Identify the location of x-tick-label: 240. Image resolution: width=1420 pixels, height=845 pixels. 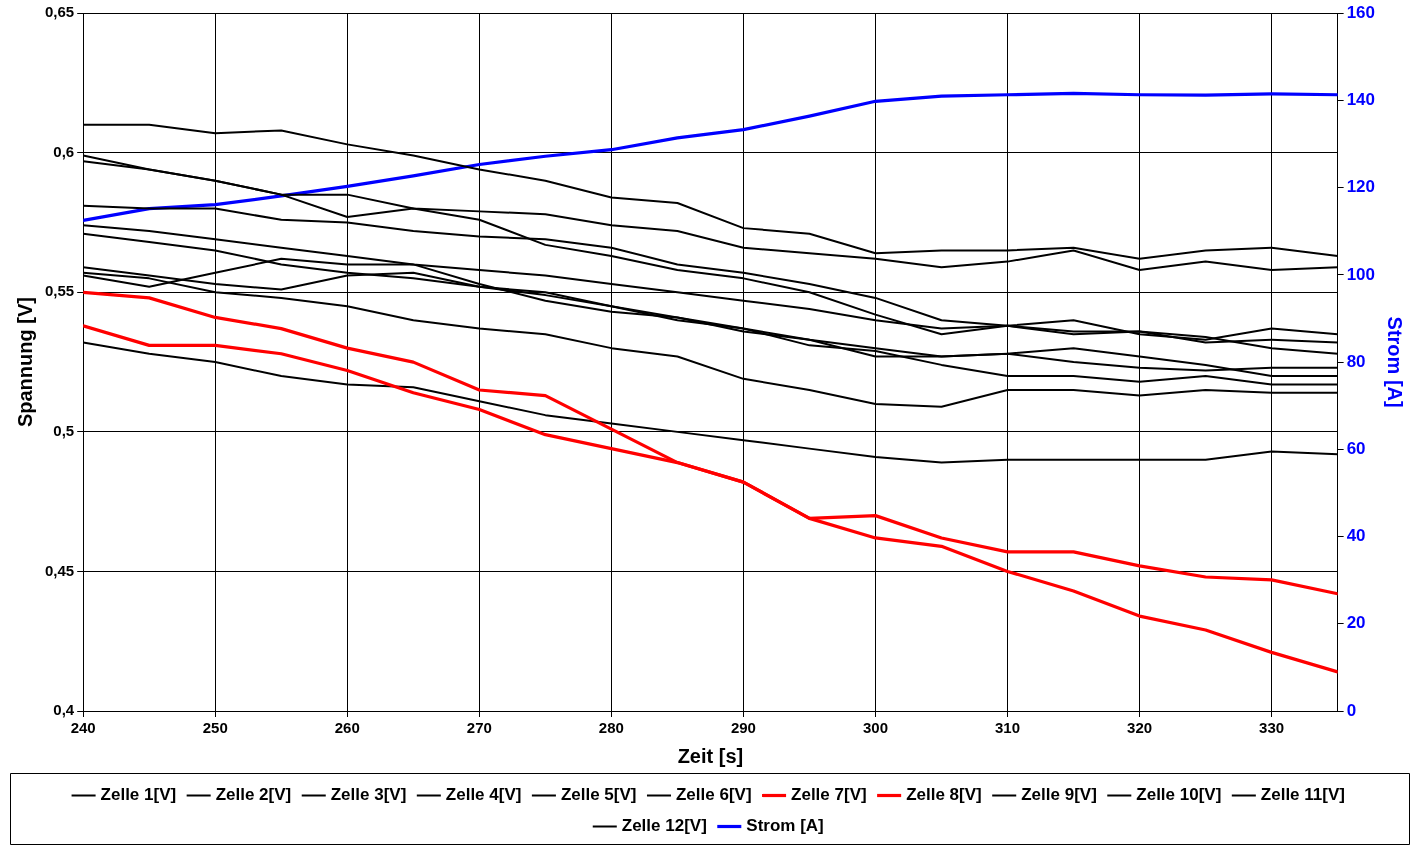
(83, 728).